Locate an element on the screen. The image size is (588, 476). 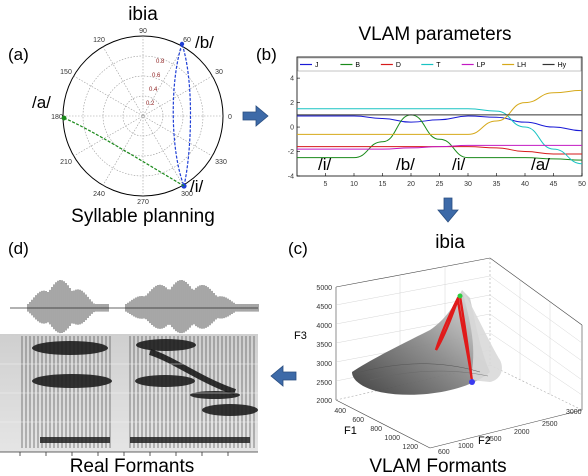
polar-plot is located at coordinates (143, 116).